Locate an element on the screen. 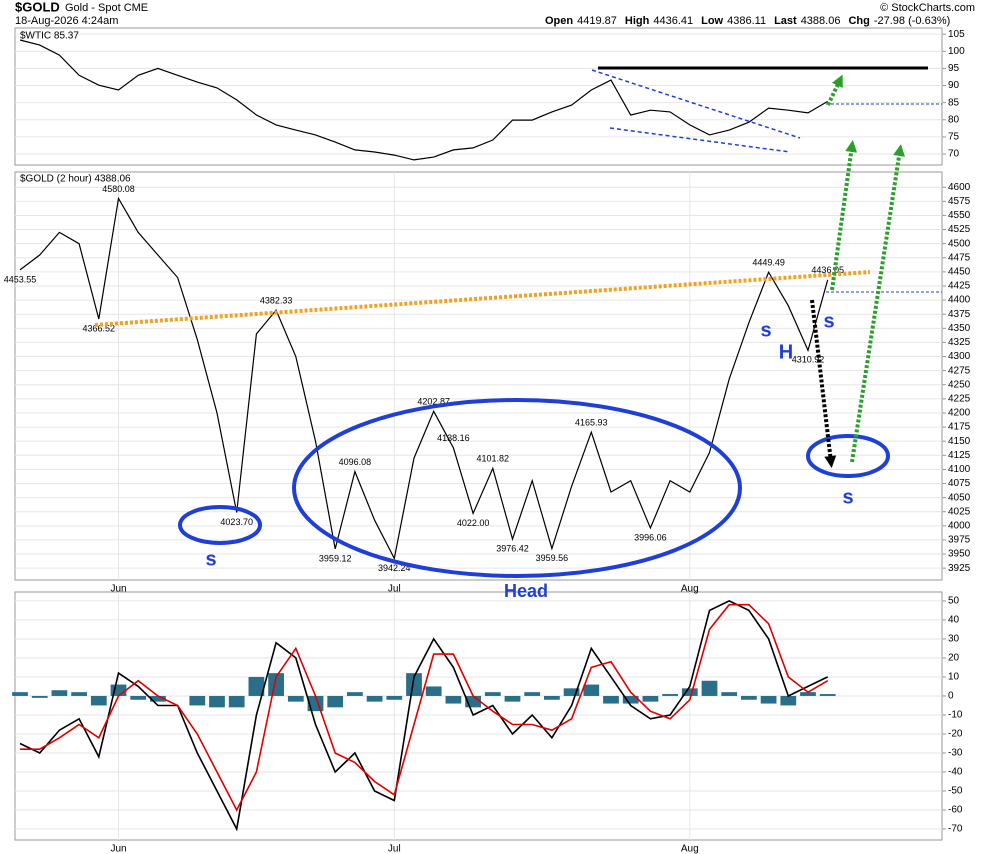 The height and width of the screenshot is (854, 990). y-tick-label: 3925 is located at coordinates (959, 568).